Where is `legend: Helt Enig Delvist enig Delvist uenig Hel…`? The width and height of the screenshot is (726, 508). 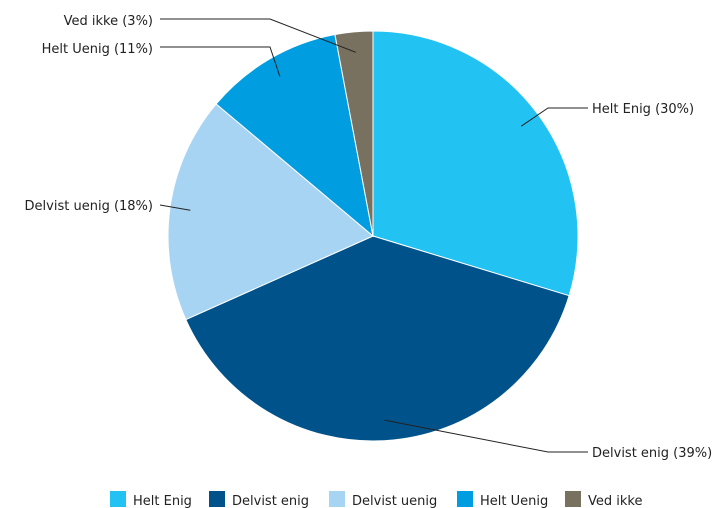
legend: Helt Enig Delvist enig Delvist uenig Hel… is located at coordinates (376, 499).